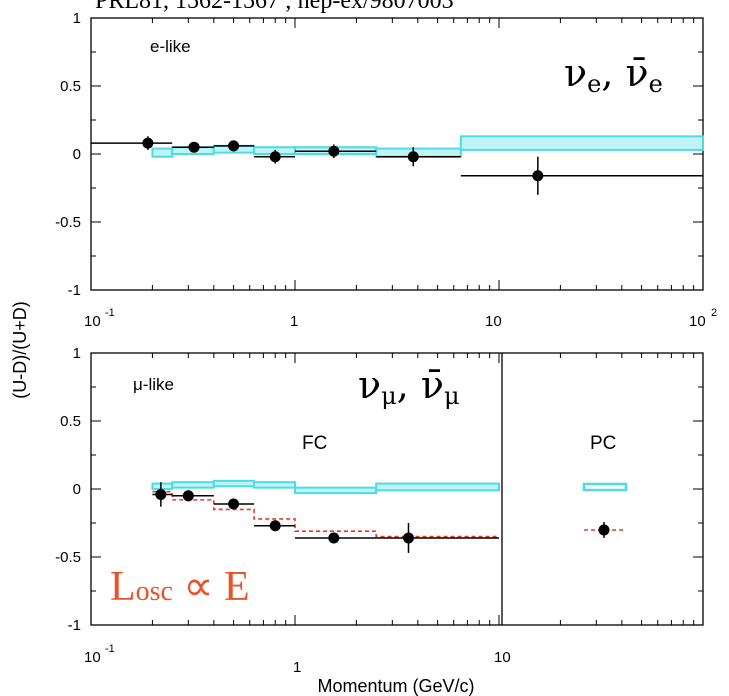 The height and width of the screenshot is (696, 729). I want to click on top-y-tick-labels: 1 0.5 0 -0.5 -1, so click(68, 154).